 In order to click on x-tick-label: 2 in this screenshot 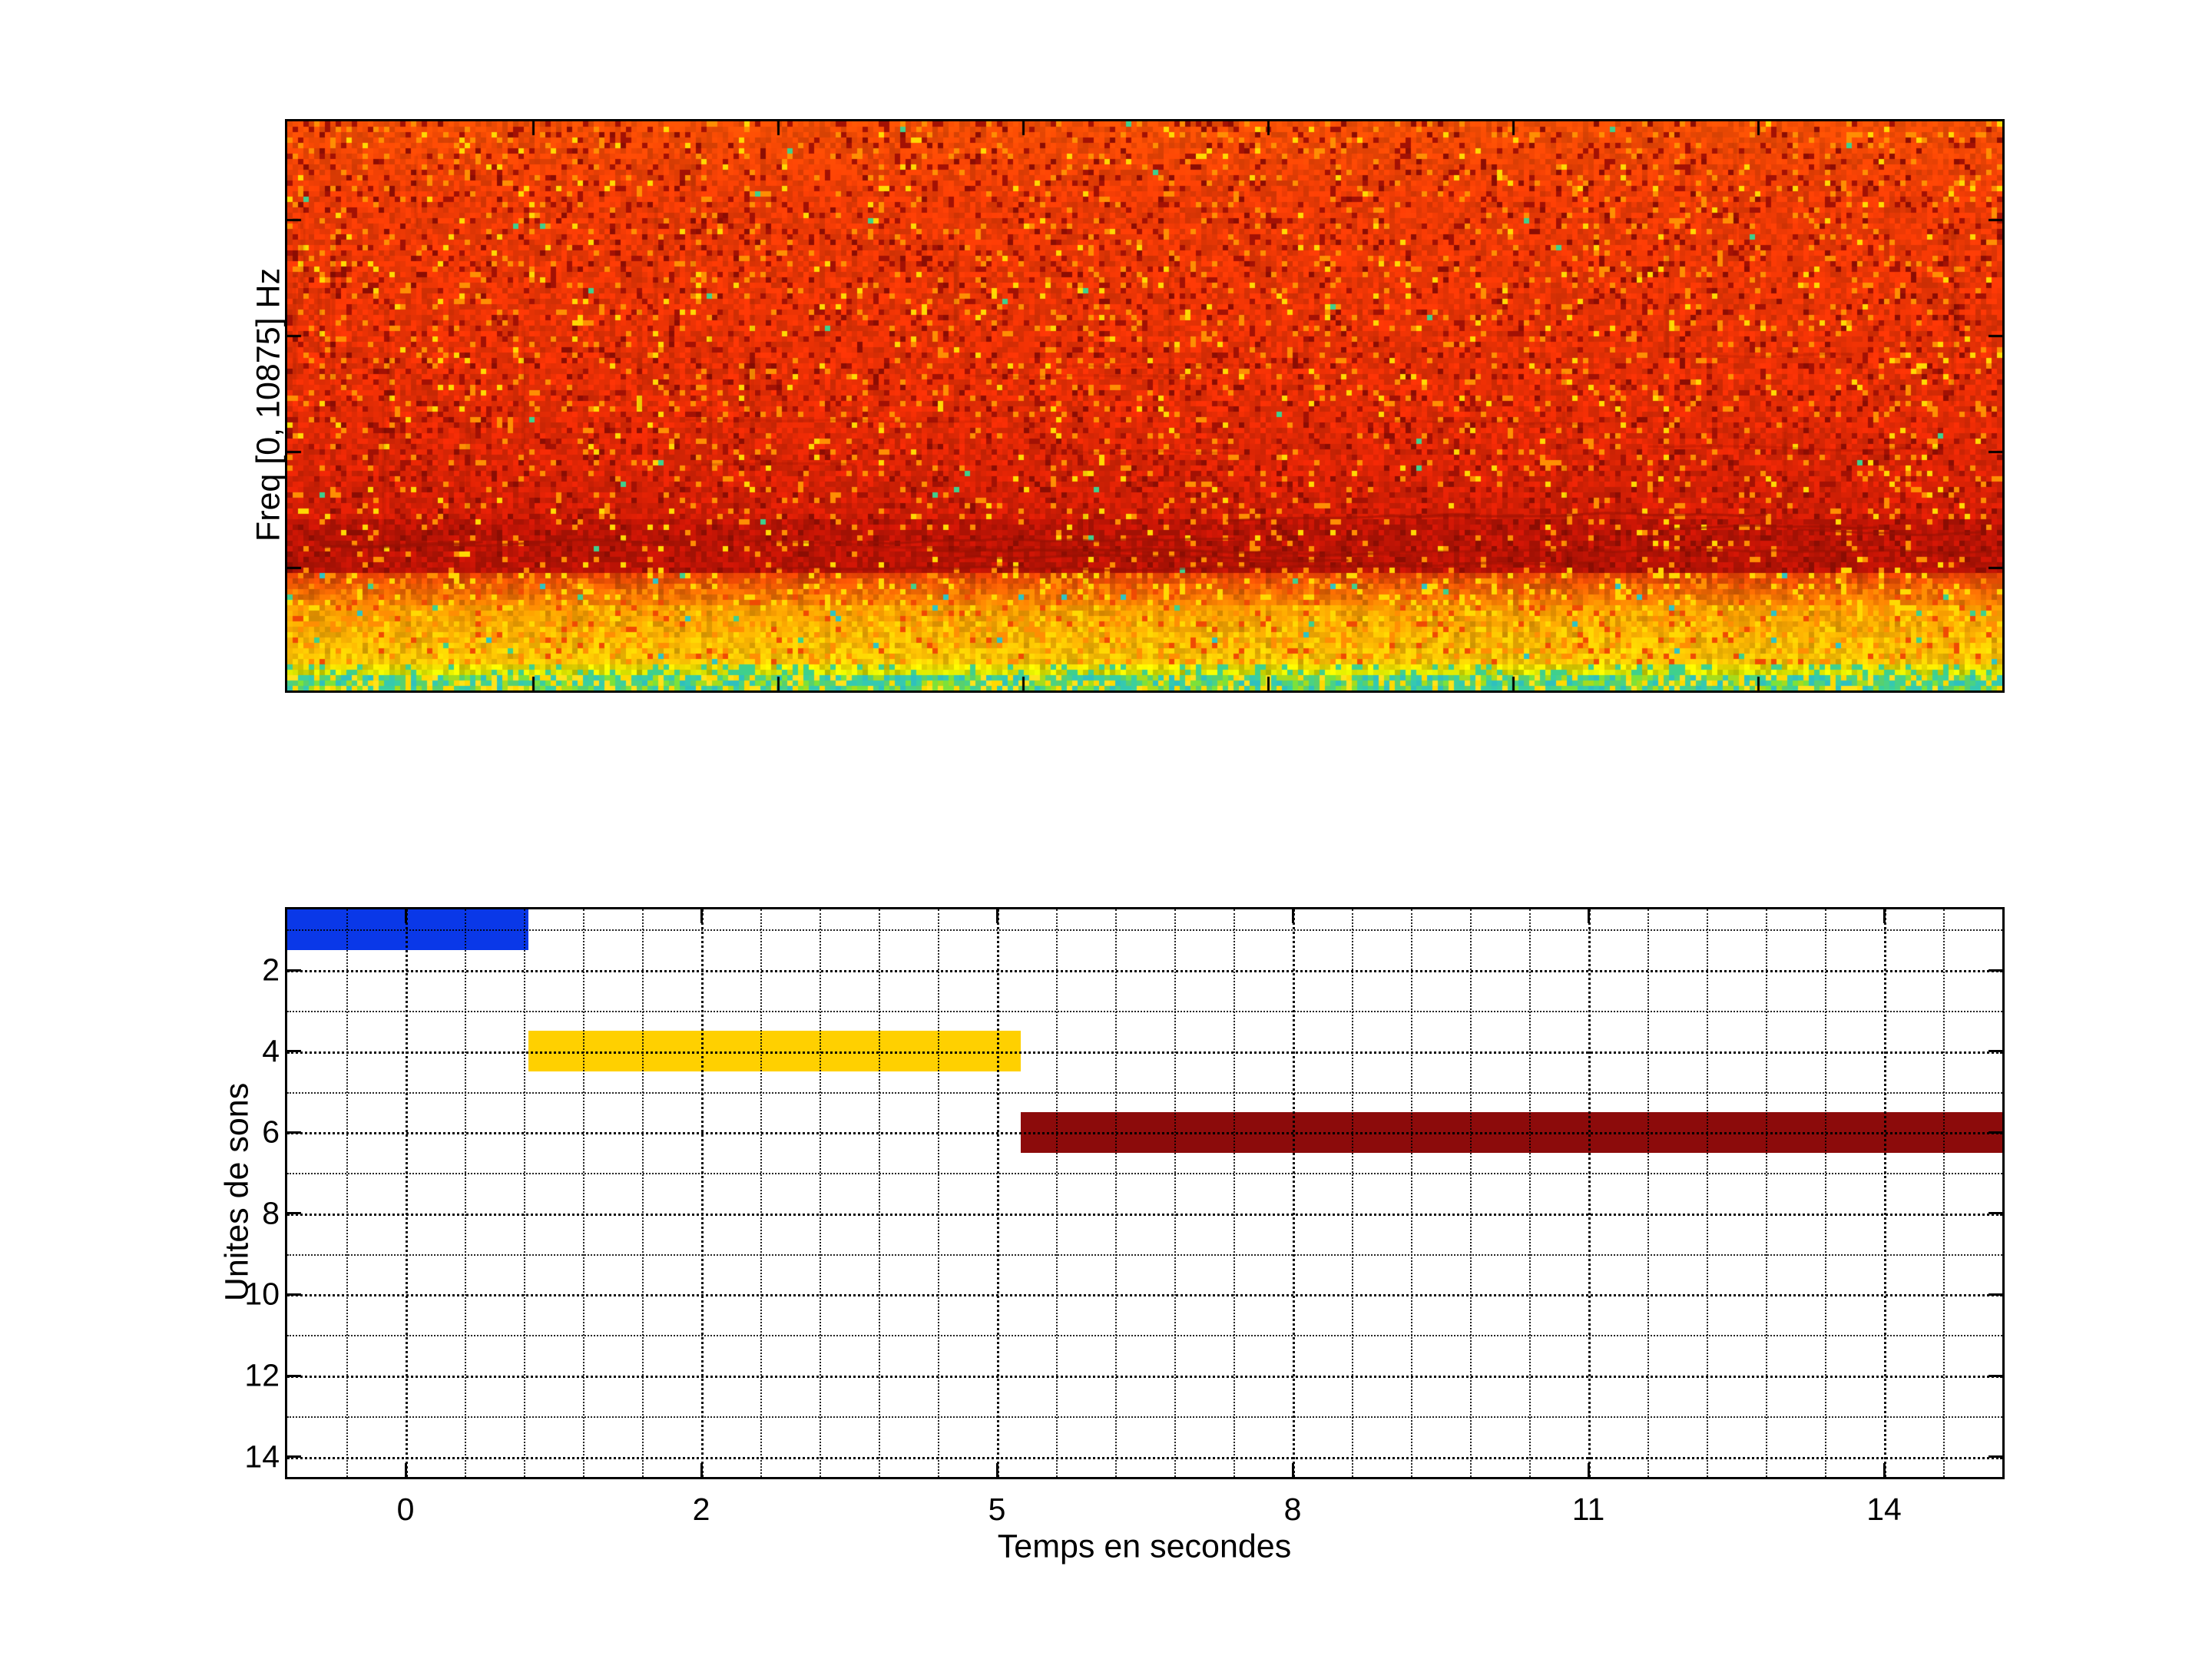, I will do `click(701, 1510)`.